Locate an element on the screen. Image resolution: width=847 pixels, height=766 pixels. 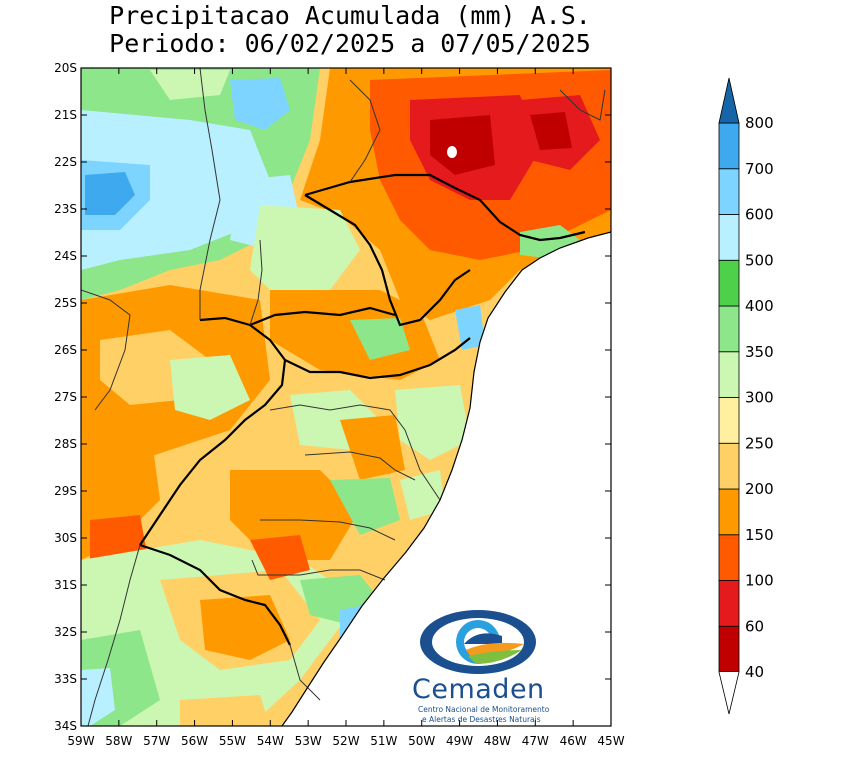
lon-tick-label: 48W is located at coordinates (497, 741).